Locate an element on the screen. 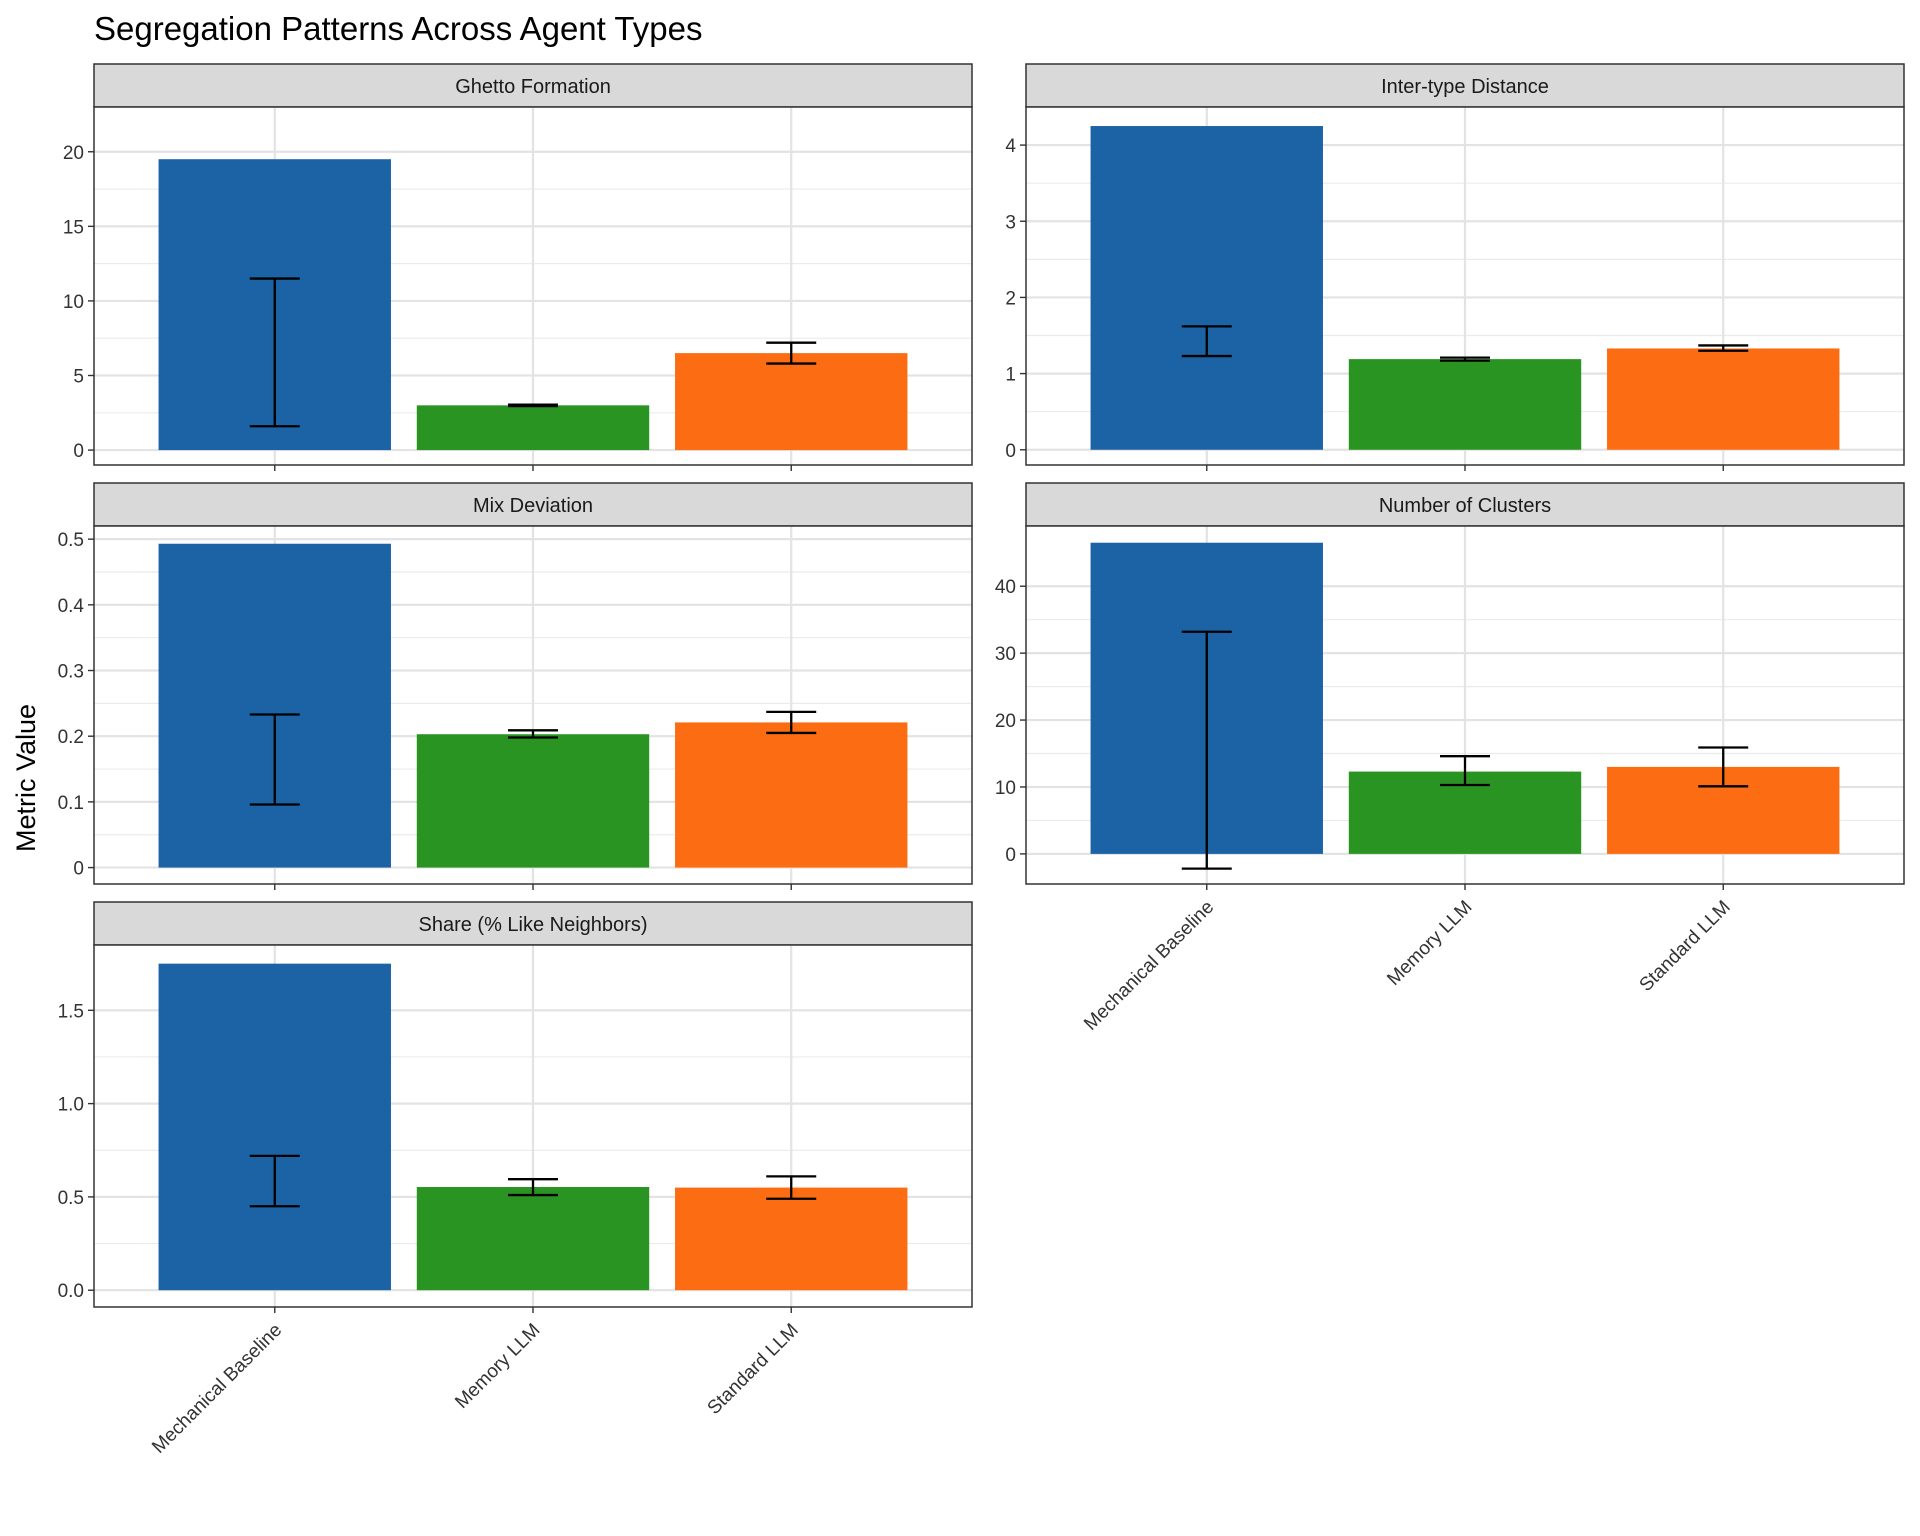  y-tick-label: 1.0 is located at coordinates (71, 1105).